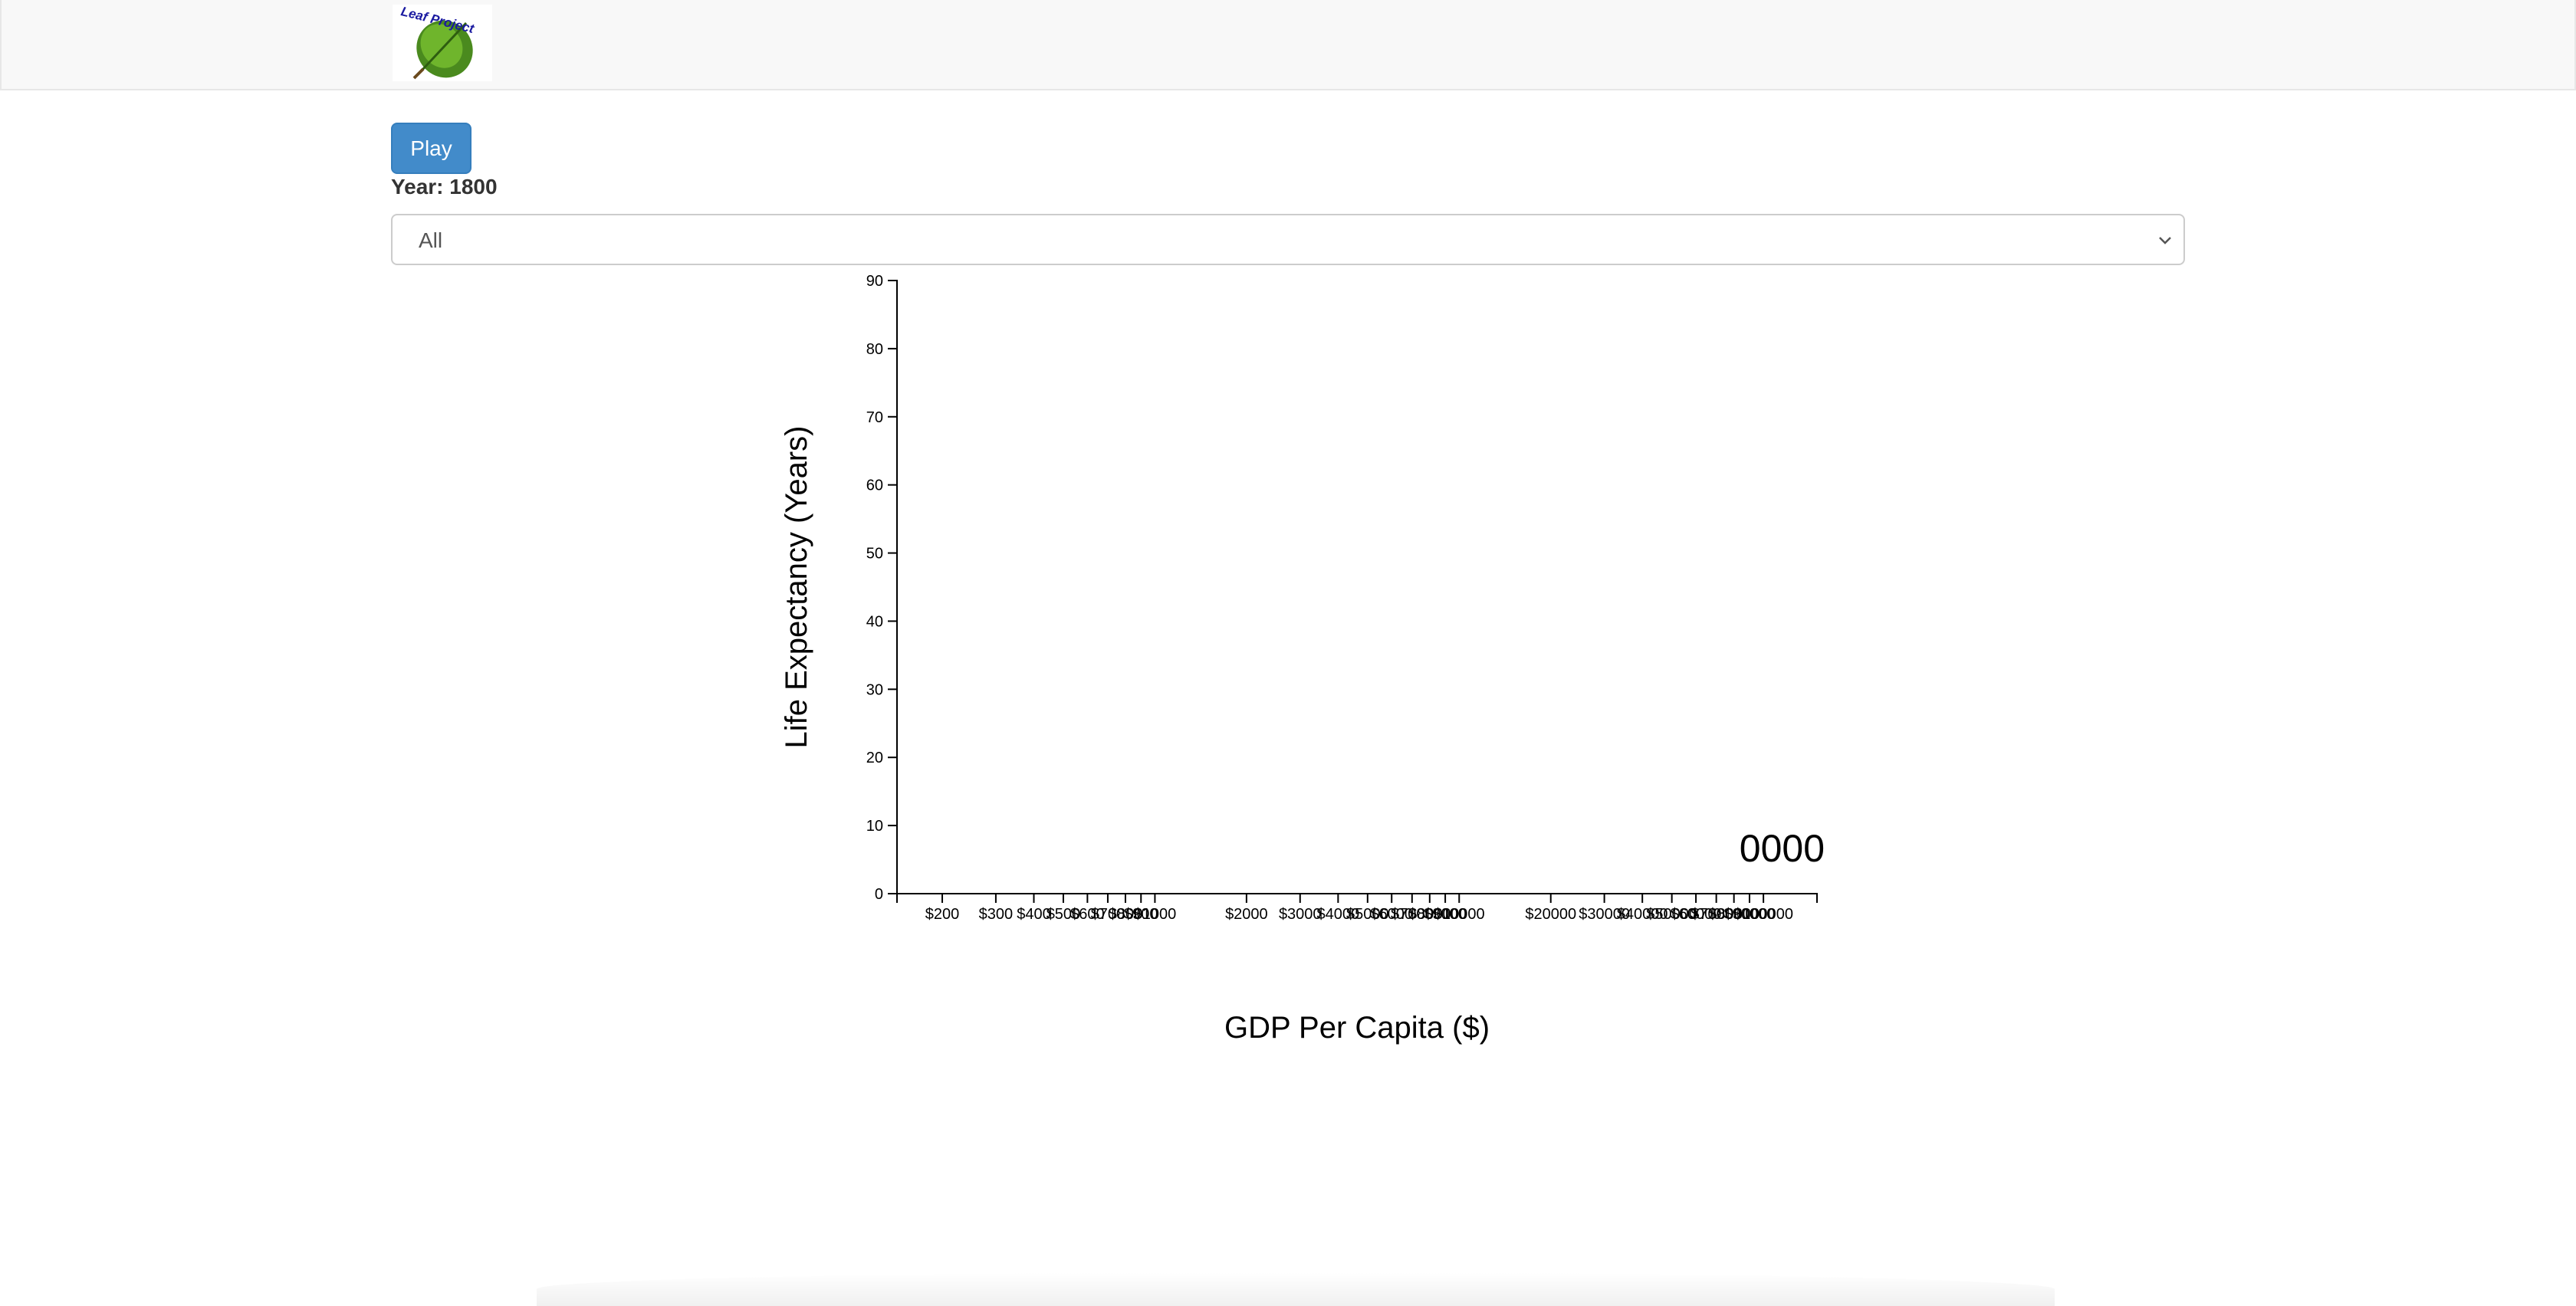 The image size is (2576, 1306). Describe the element at coordinates (1108, 915) in the screenshot. I see `x-tick-label: $700` at that location.